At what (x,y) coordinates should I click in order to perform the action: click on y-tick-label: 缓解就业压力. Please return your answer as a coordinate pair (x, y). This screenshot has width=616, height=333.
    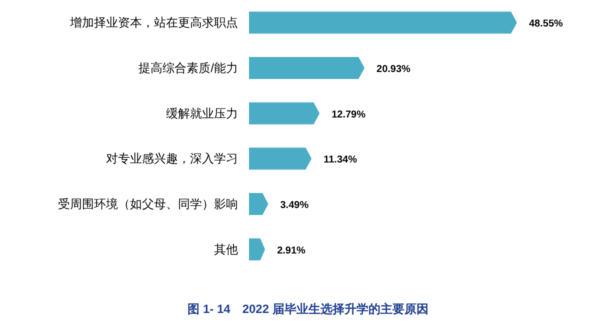
    Looking at the image, I should click on (202, 113).